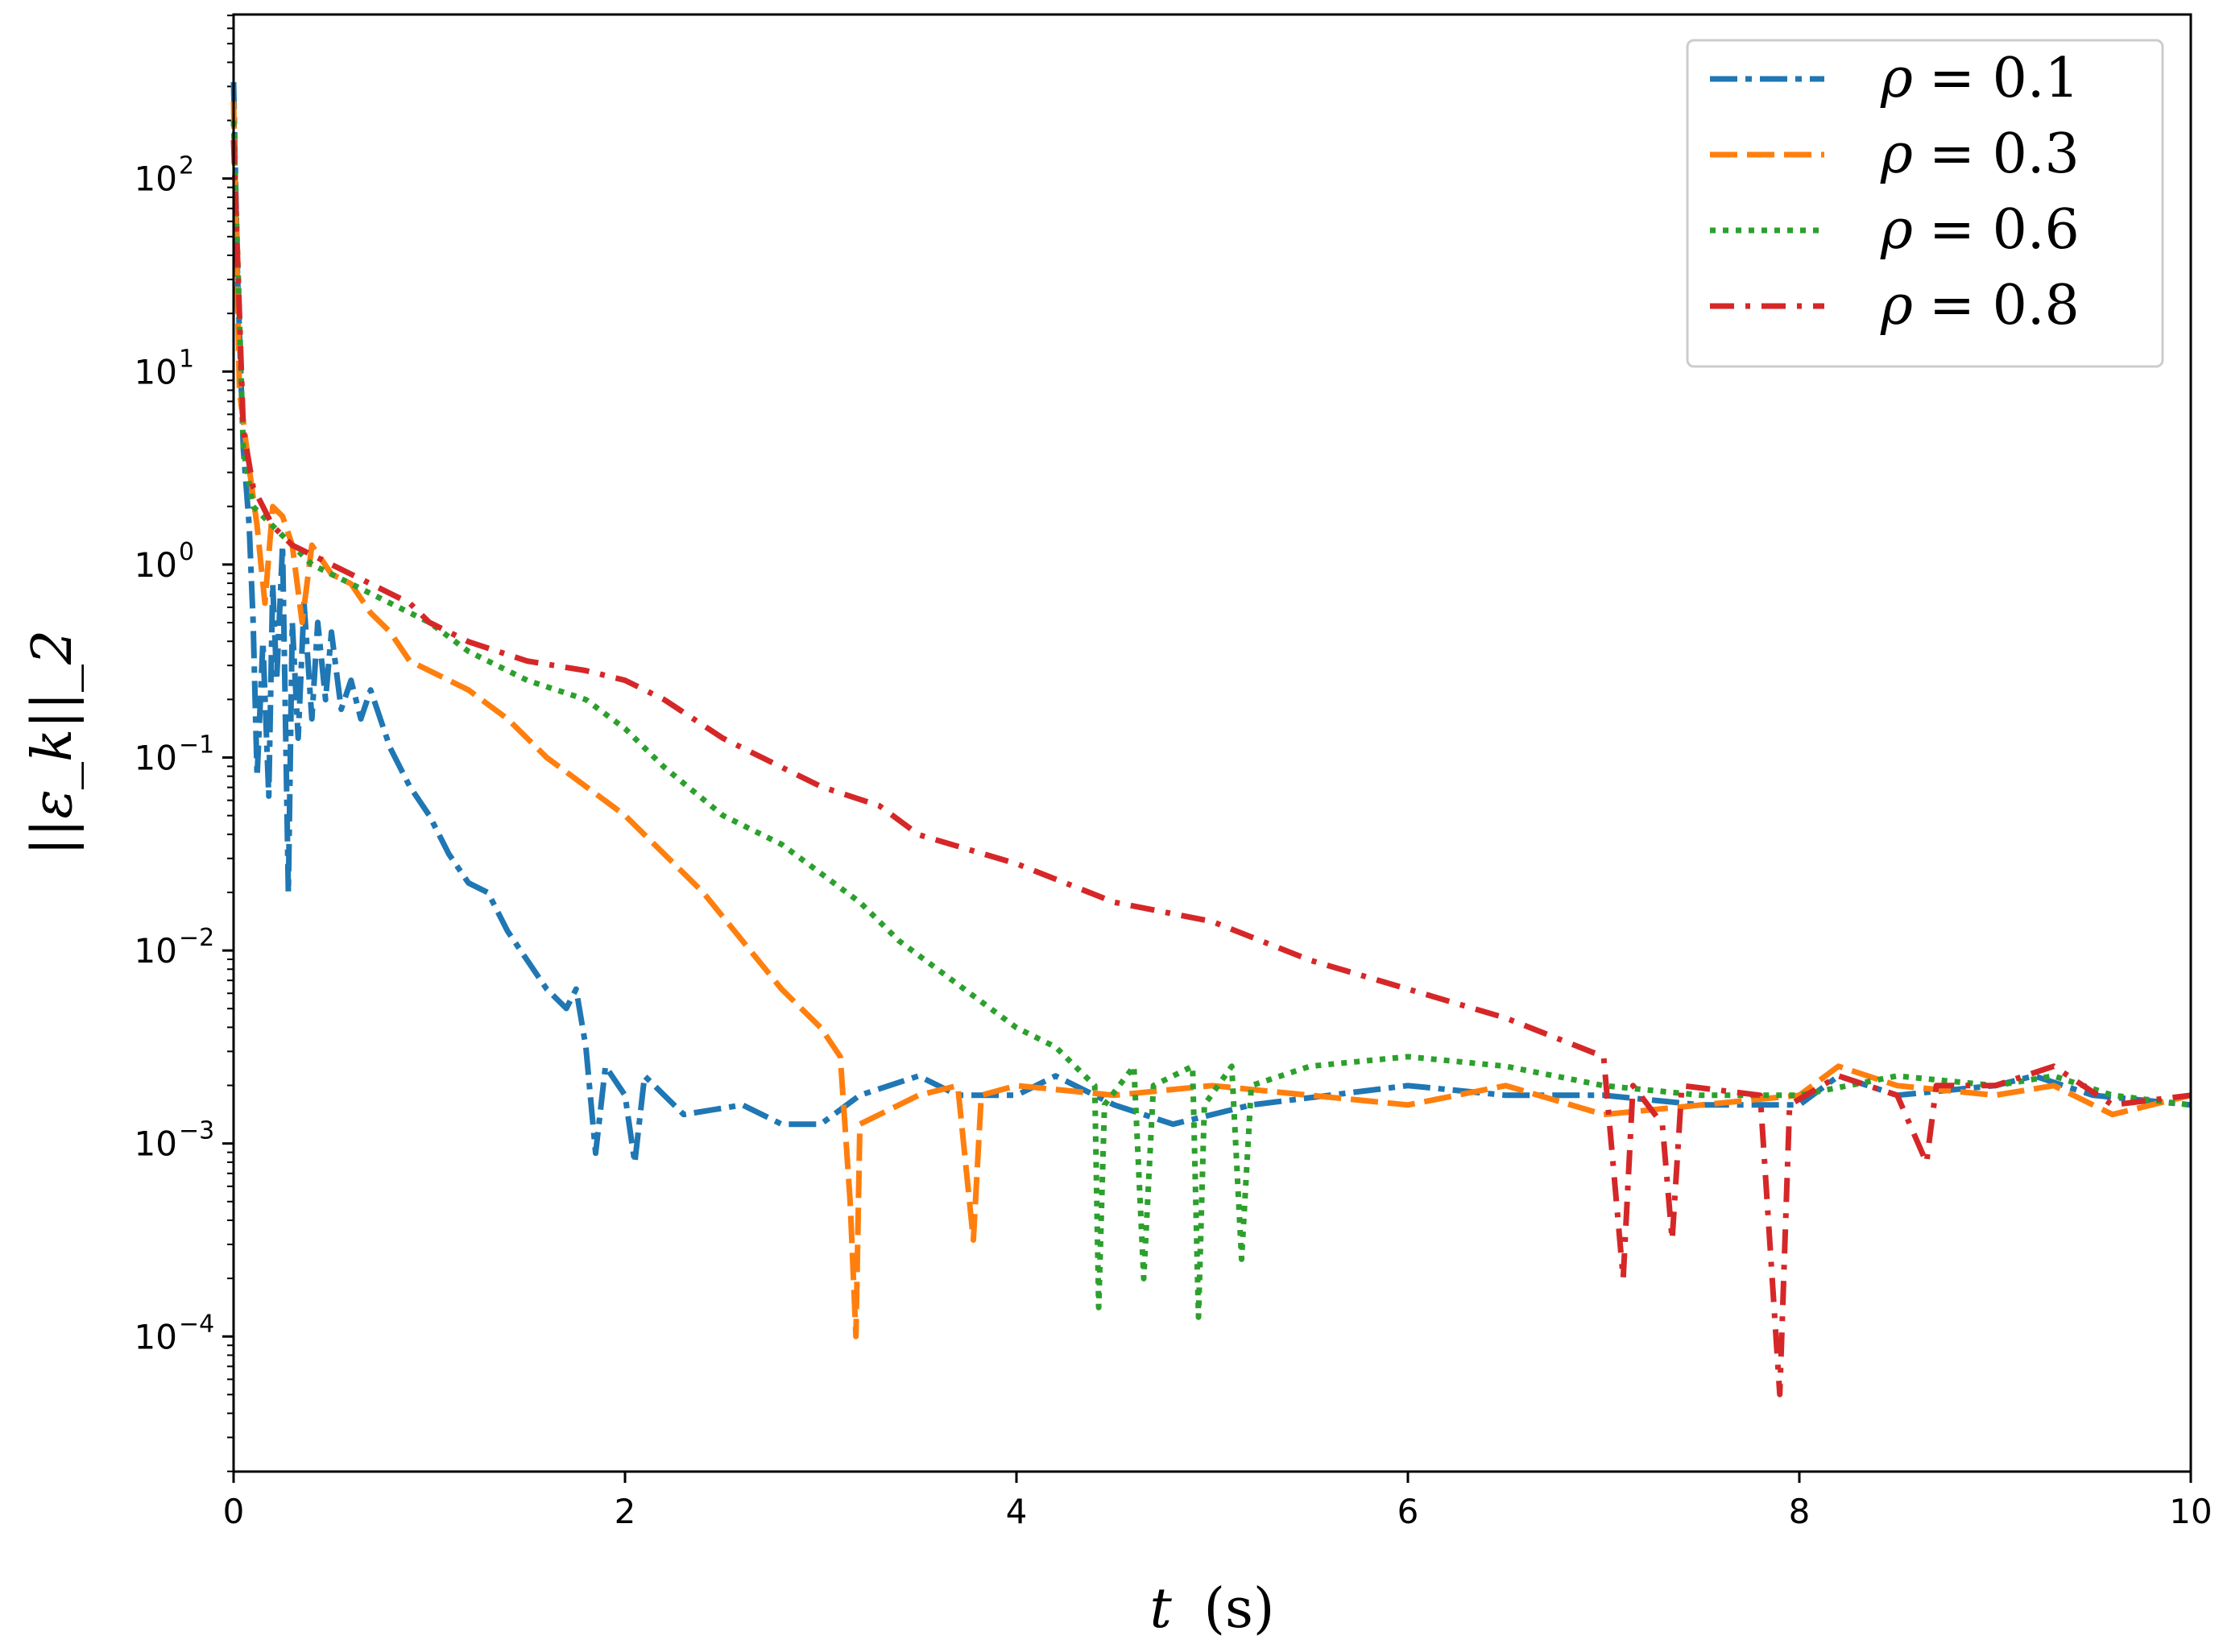 The height and width of the screenshot is (1652, 2223). I want to click on y-tick-exponent: −2, so click(196, 938).